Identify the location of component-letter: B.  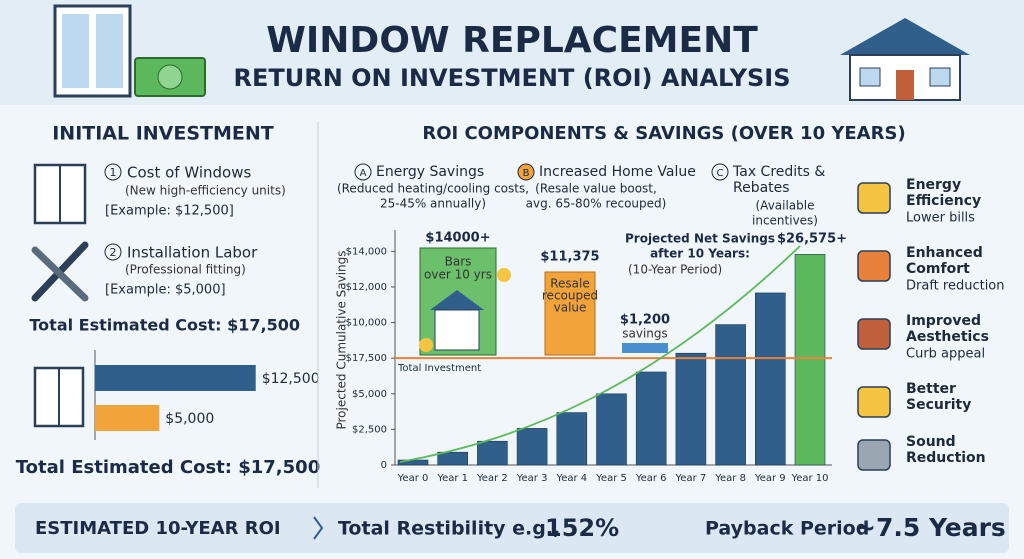
(526, 173).